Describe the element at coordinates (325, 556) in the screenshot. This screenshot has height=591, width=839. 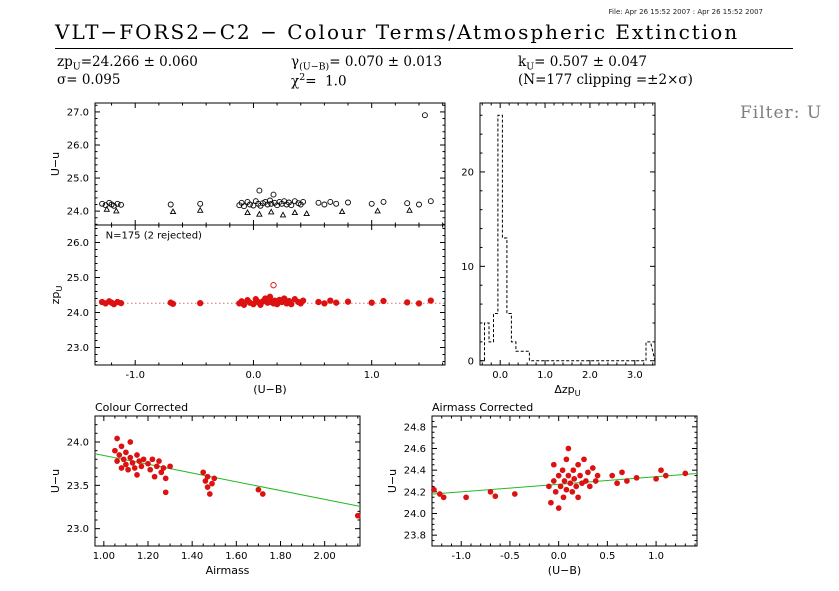
I see `svg-text: 2.00` at that location.